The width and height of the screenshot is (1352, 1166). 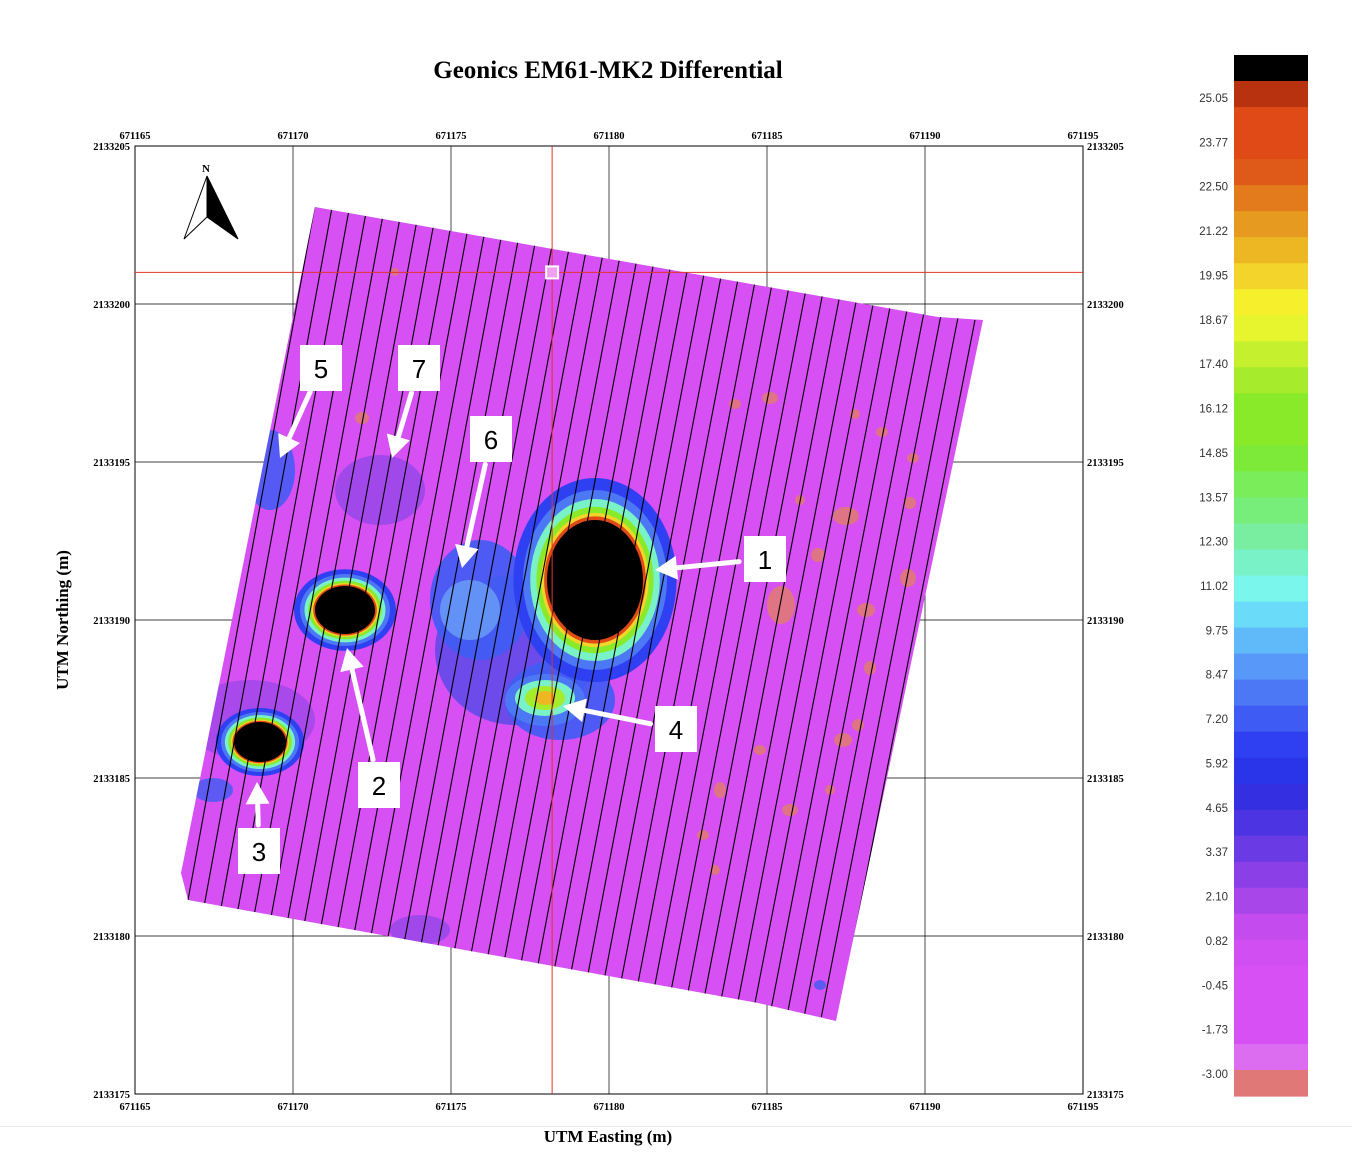 I want to click on colorbar-label: 2.10, so click(x=1217, y=898).